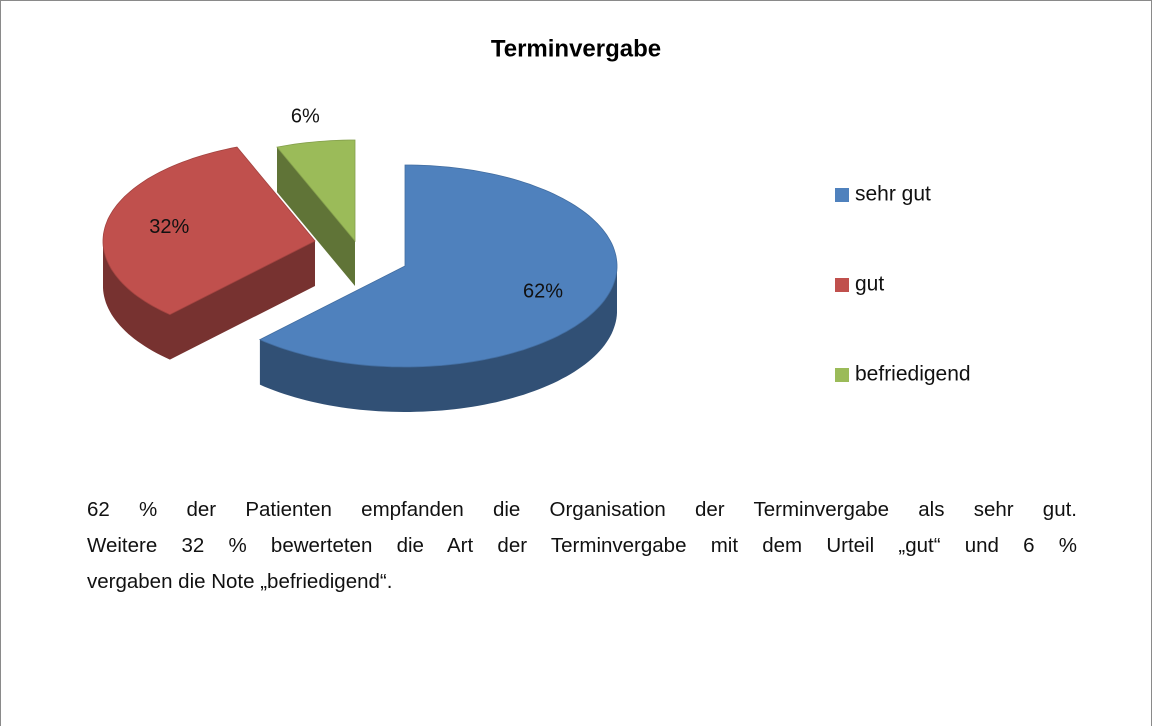 This screenshot has height=726, width=1152. Describe the element at coordinates (913, 374) in the screenshot. I see `legend-label: befriedigend` at that location.